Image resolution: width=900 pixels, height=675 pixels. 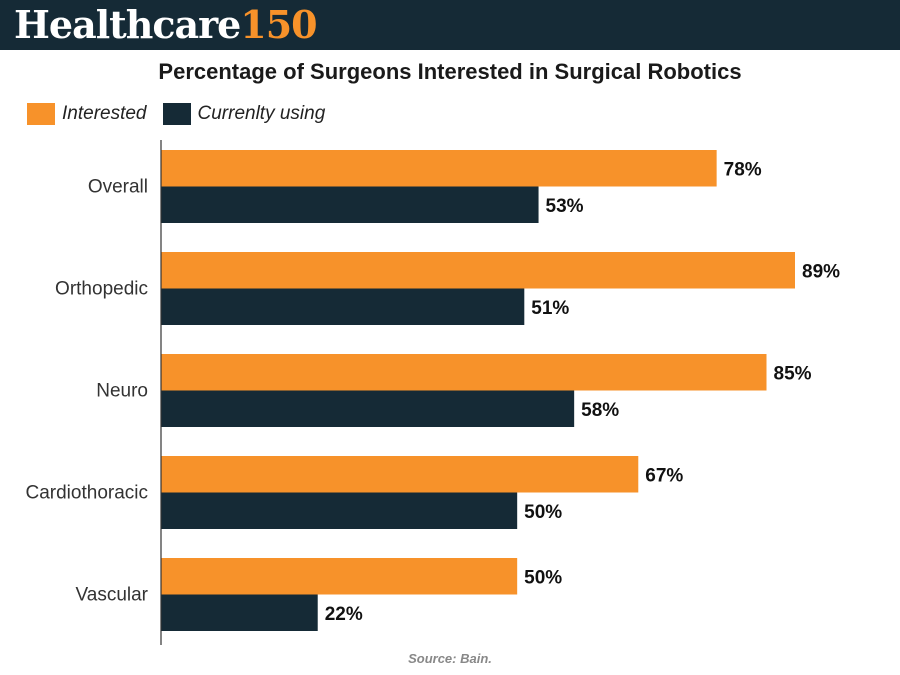 What do you see at coordinates (543, 577) in the screenshot?
I see `data-label-interested-vascular: 50%` at bounding box center [543, 577].